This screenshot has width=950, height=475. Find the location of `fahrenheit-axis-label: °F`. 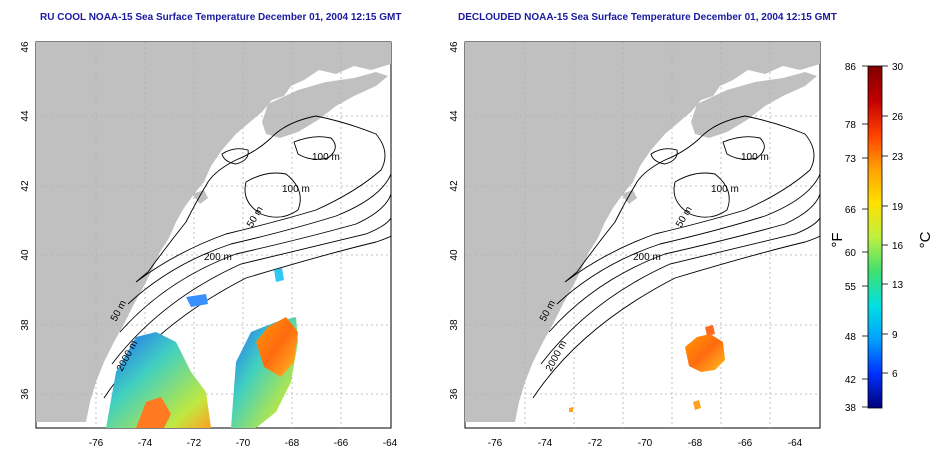

fahrenheit-axis-label: °F is located at coordinates (837, 239).